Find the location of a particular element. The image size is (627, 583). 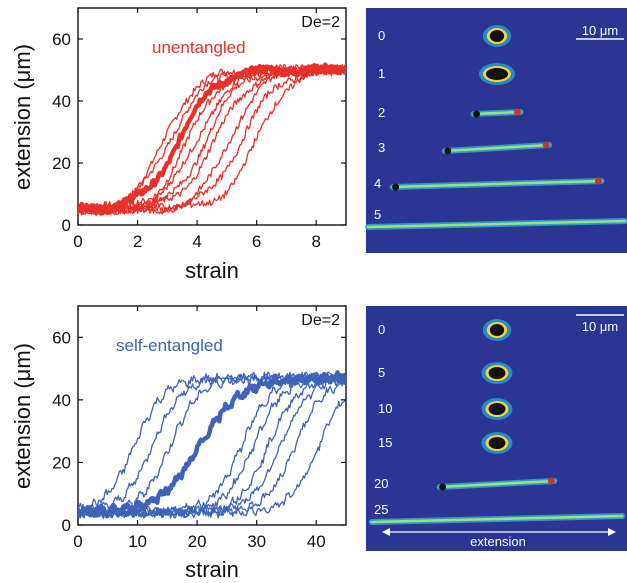

frame-label: 25 is located at coordinates (381, 509).